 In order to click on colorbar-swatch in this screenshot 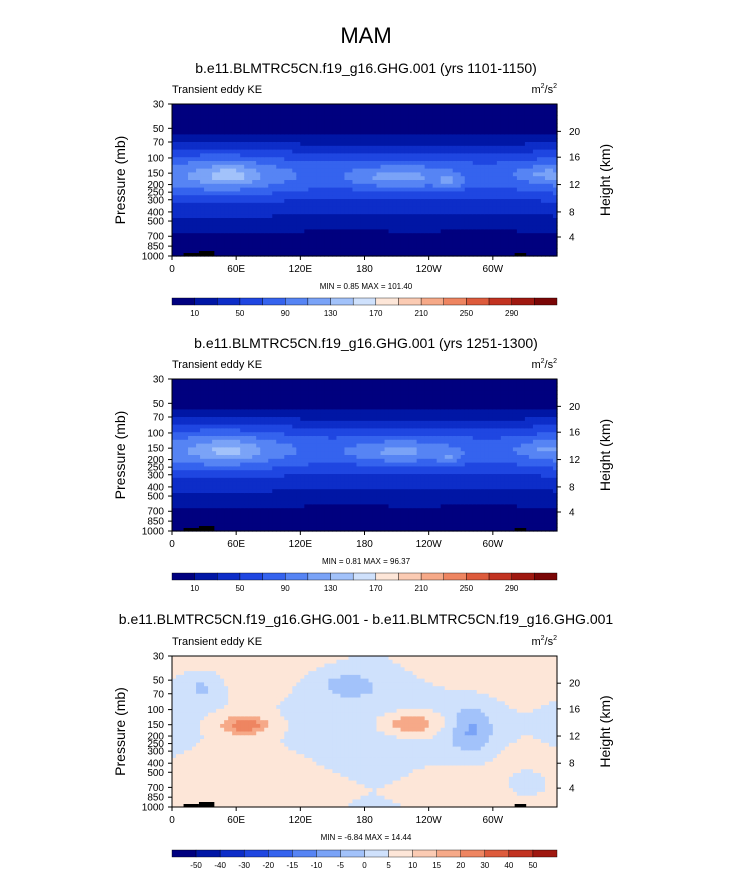, I will do `click(229, 301)`.